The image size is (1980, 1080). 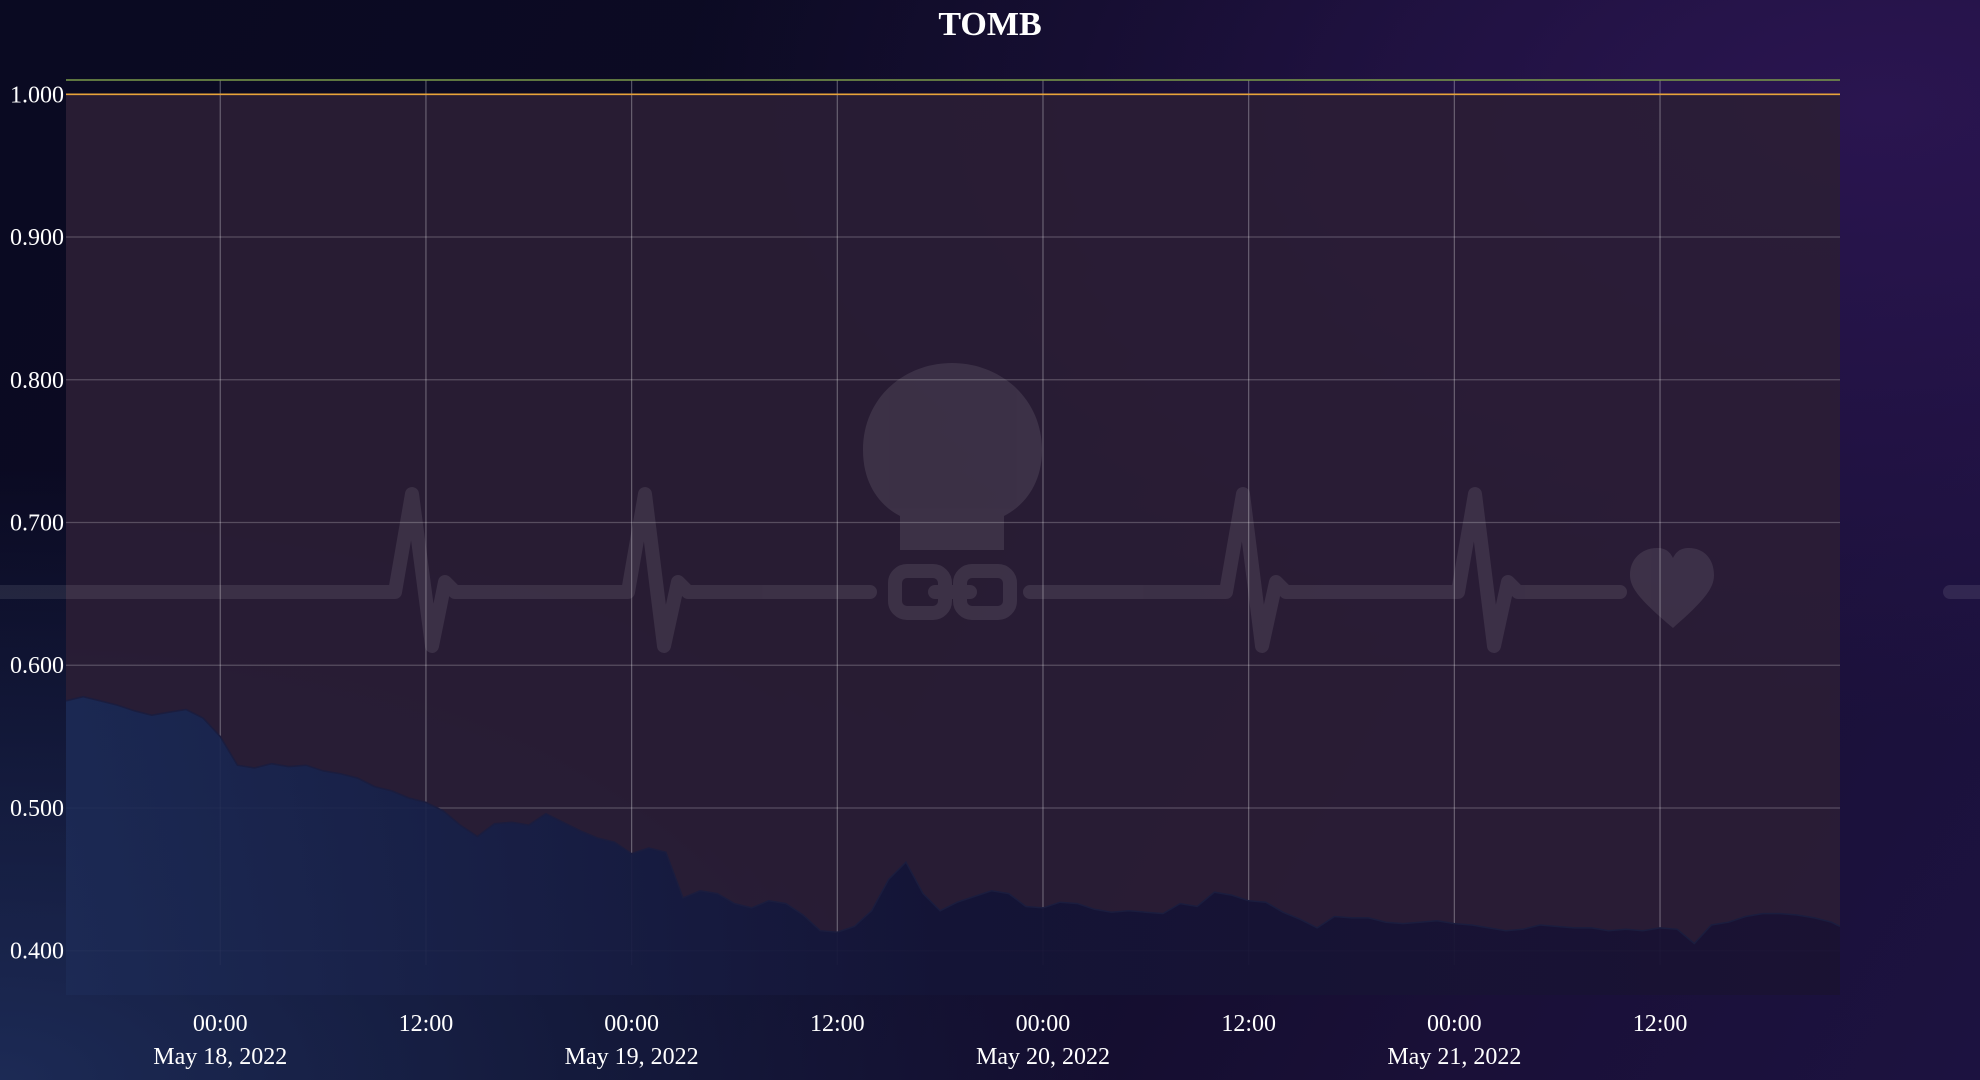 What do you see at coordinates (632, 1057) in the screenshot?
I see `x-tick-date-label: May 19, 2022` at bounding box center [632, 1057].